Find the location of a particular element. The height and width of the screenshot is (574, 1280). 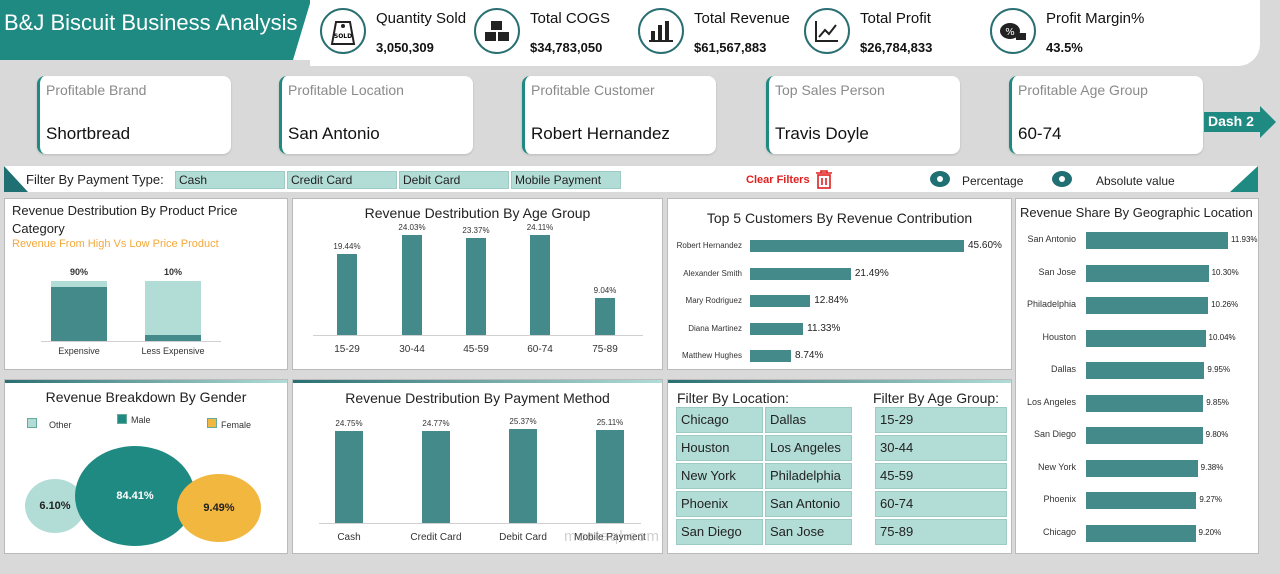

category-label: San Antonio is located at coordinates (1051, 239).